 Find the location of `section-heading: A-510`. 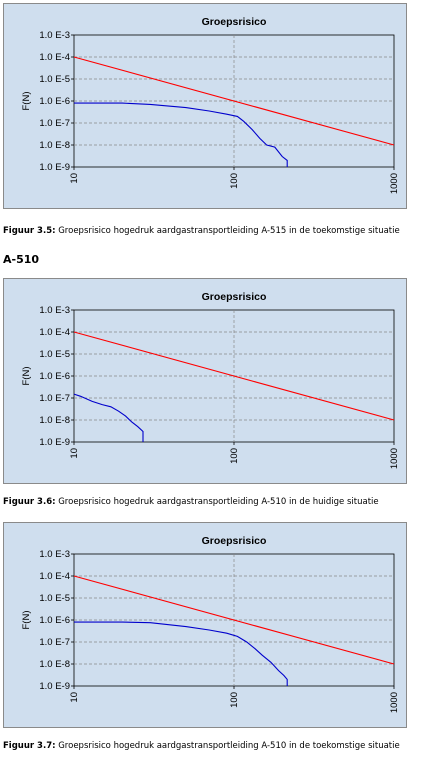

section-heading: A-510 is located at coordinates (21, 259).